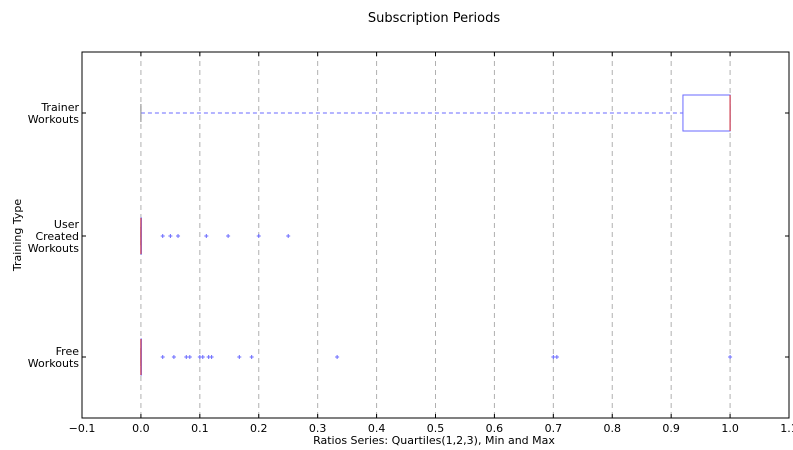  I want to click on x-tick-label: 0.4, so click(377, 428).